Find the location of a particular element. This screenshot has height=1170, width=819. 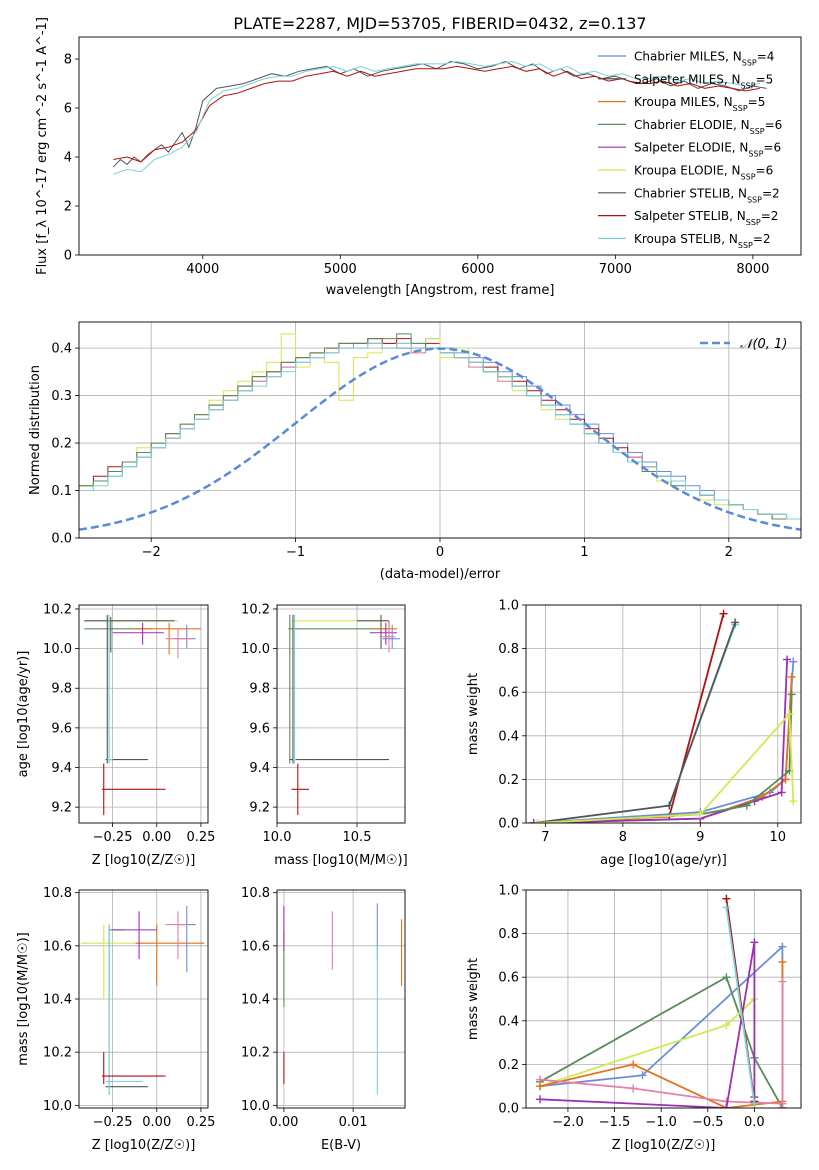

y-tick-label: 10.6 is located at coordinates (57, 946).